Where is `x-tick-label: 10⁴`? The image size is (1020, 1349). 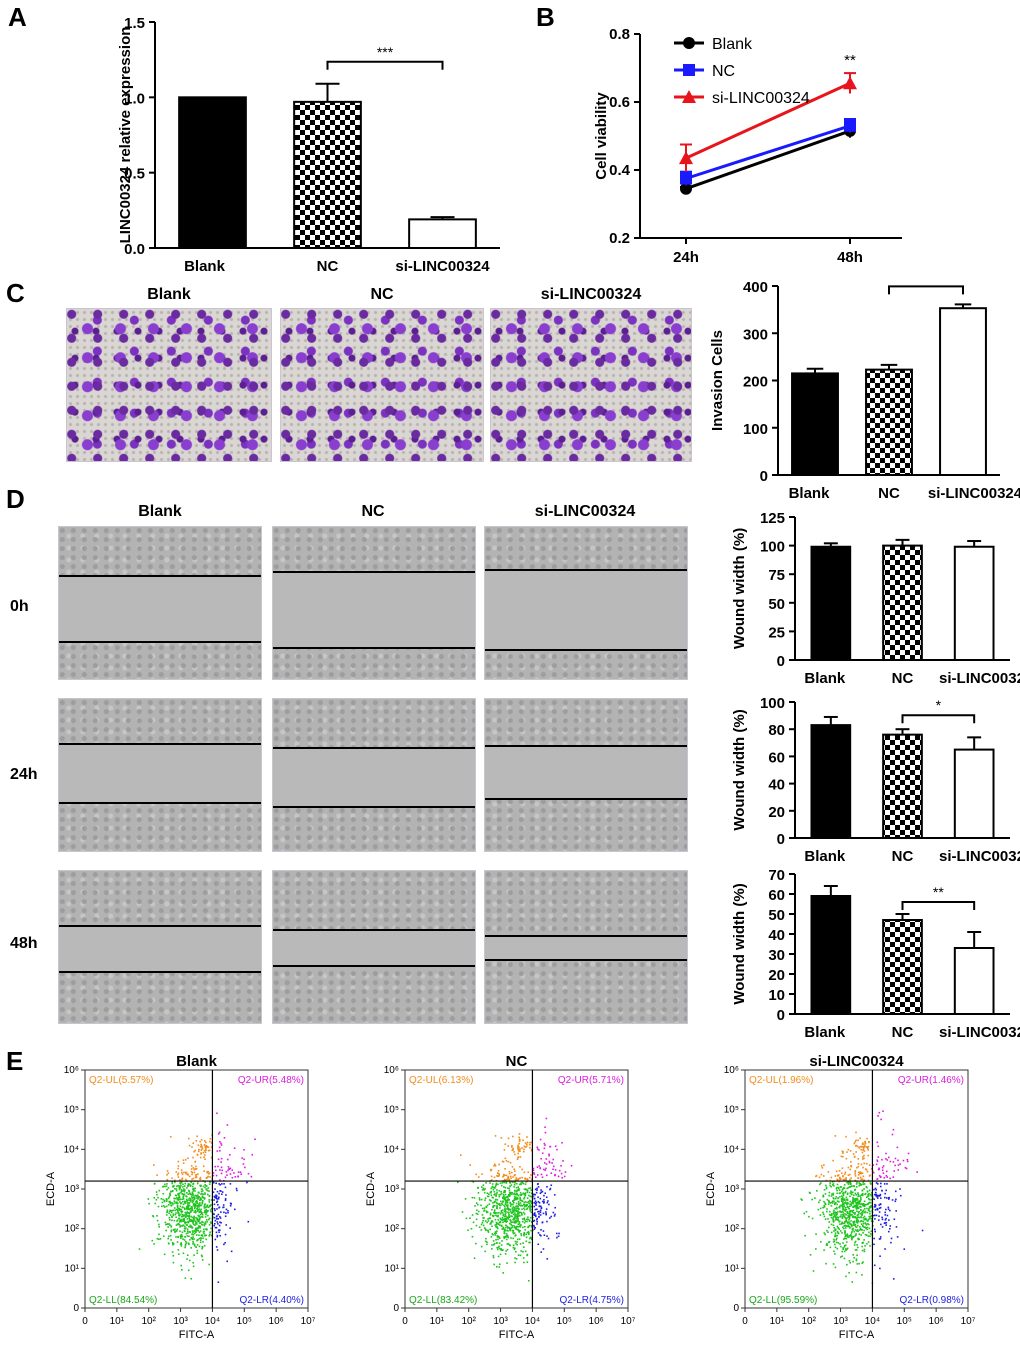
x-tick-label: 10⁴ is located at coordinates (532, 1321).